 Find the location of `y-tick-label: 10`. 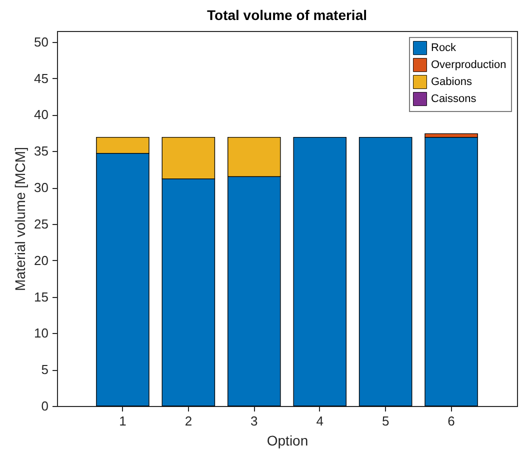

y-tick-label: 10 is located at coordinates (41, 333).